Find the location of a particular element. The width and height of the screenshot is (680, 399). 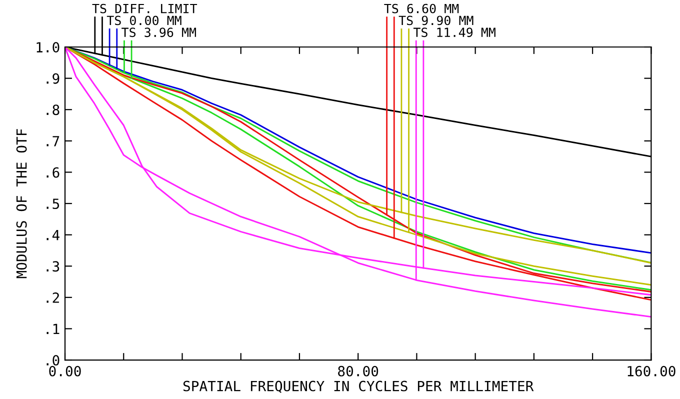

text: TS 6.60 MM is located at coordinates (421, 9).